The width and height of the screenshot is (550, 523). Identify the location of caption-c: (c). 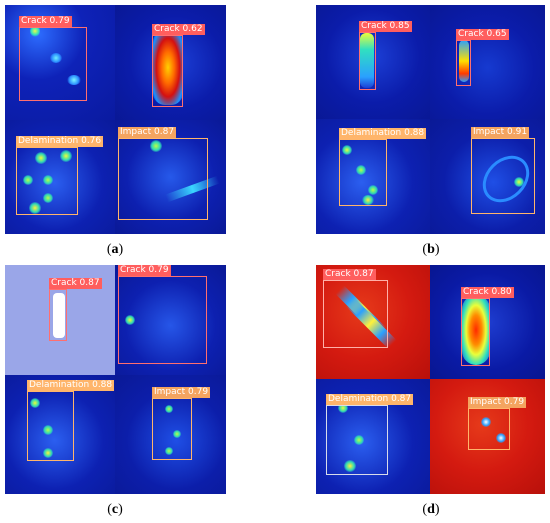
(115, 509).